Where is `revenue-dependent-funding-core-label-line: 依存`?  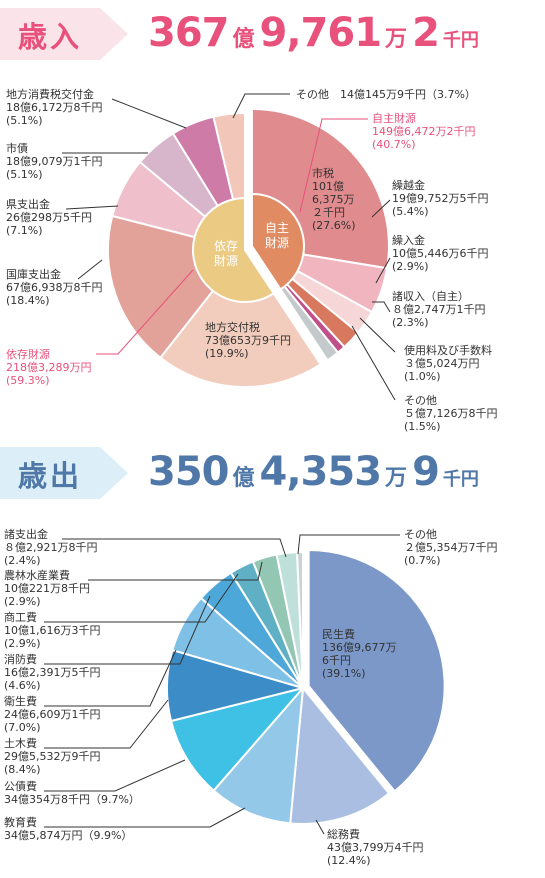 revenue-dependent-funding-core-label-line: 依存 is located at coordinates (226, 245).